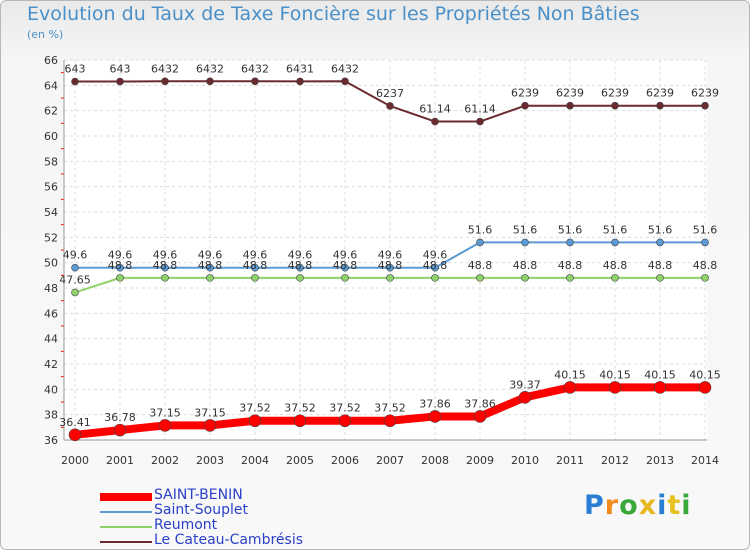 This screenshot has height=550, width=750. What do you see at coordinates (51, 389) in the screenshot?
I see `y-tick-label: 40` at bounding box center [51, 389].